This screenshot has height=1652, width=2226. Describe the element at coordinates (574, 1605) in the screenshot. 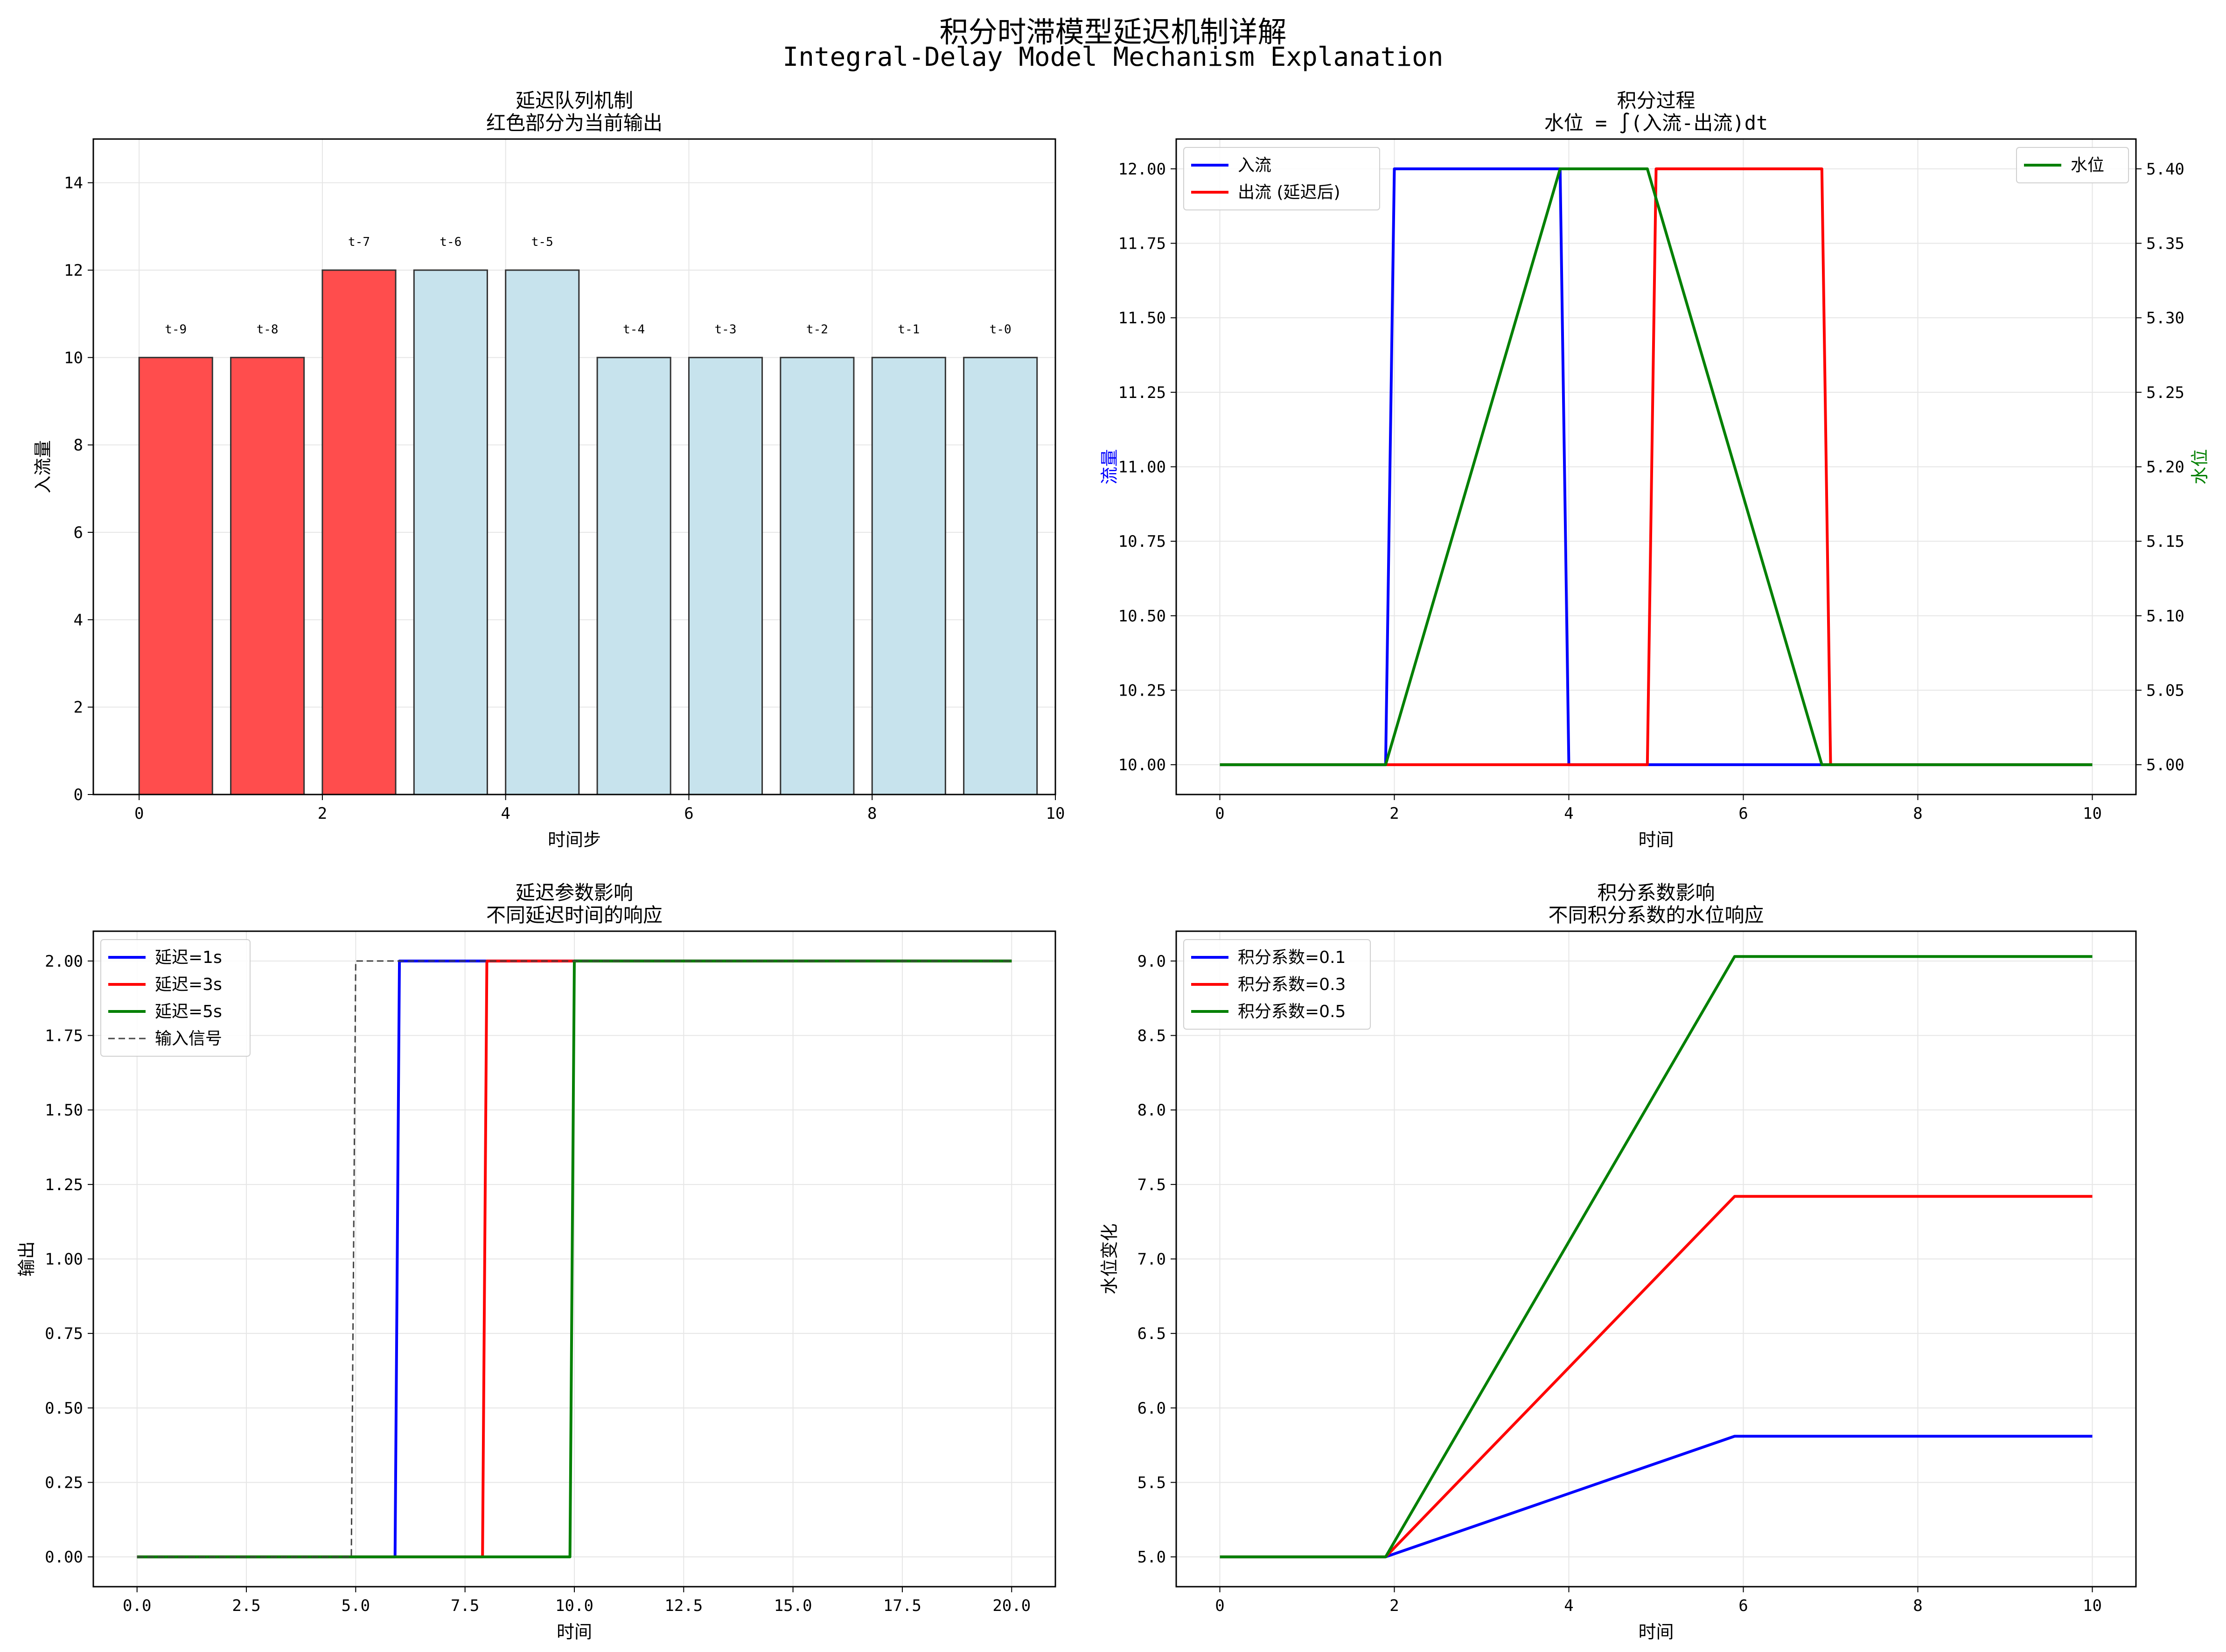

I see `x-tick-label: 10.0` at that location.